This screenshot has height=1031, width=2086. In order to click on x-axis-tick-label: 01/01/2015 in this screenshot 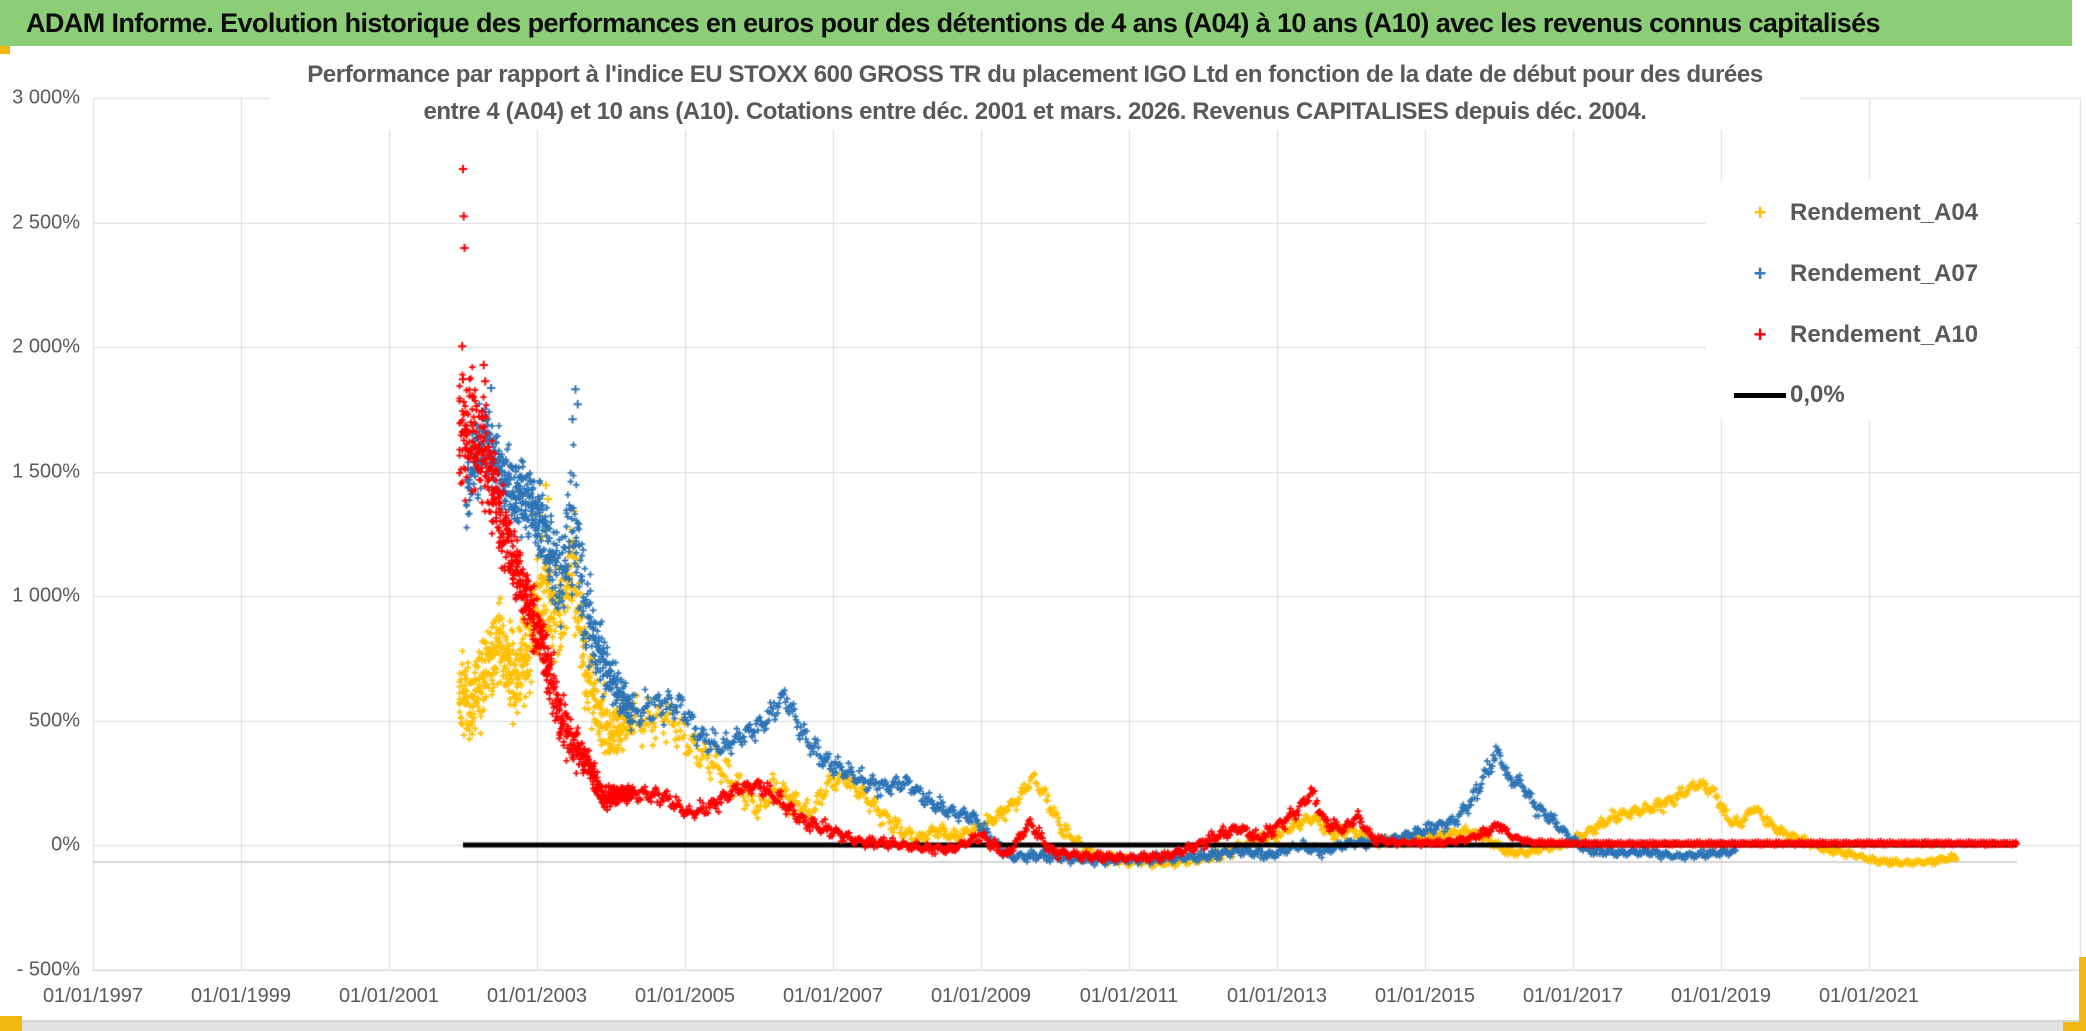, I will do `click(1425, 996)`.